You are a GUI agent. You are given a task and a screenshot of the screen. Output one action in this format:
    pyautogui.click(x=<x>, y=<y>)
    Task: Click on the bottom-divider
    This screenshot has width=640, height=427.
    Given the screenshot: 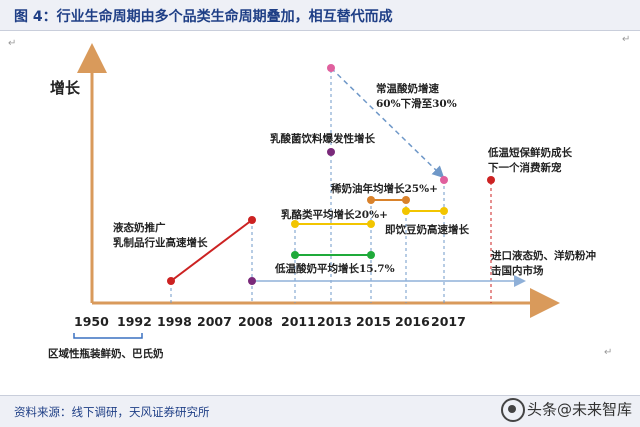 What is the action you would take?
    pyautogui.click(x=320, y=395)
    